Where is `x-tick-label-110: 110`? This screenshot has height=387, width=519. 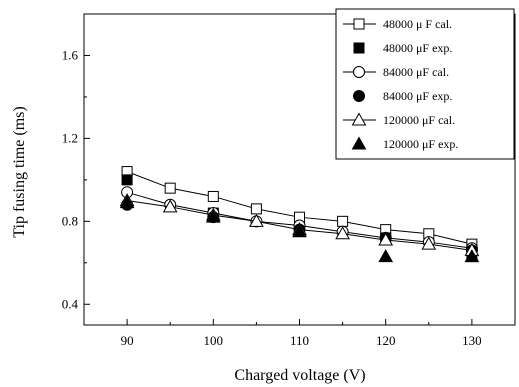 x-tick-label-110: 110 is located at coordinates (299, 340).